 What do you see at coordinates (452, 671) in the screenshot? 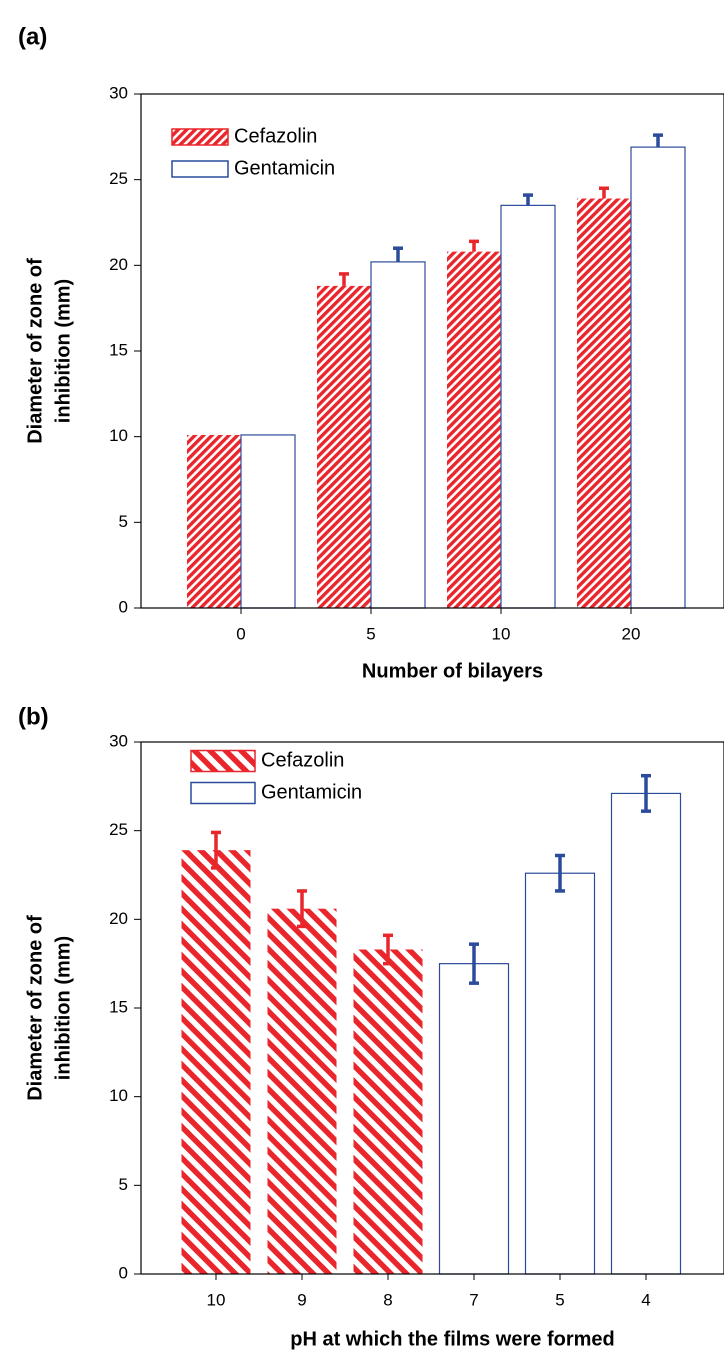
I see `x-axis-label: Number of bilayers` at bounding box center [452, 671].